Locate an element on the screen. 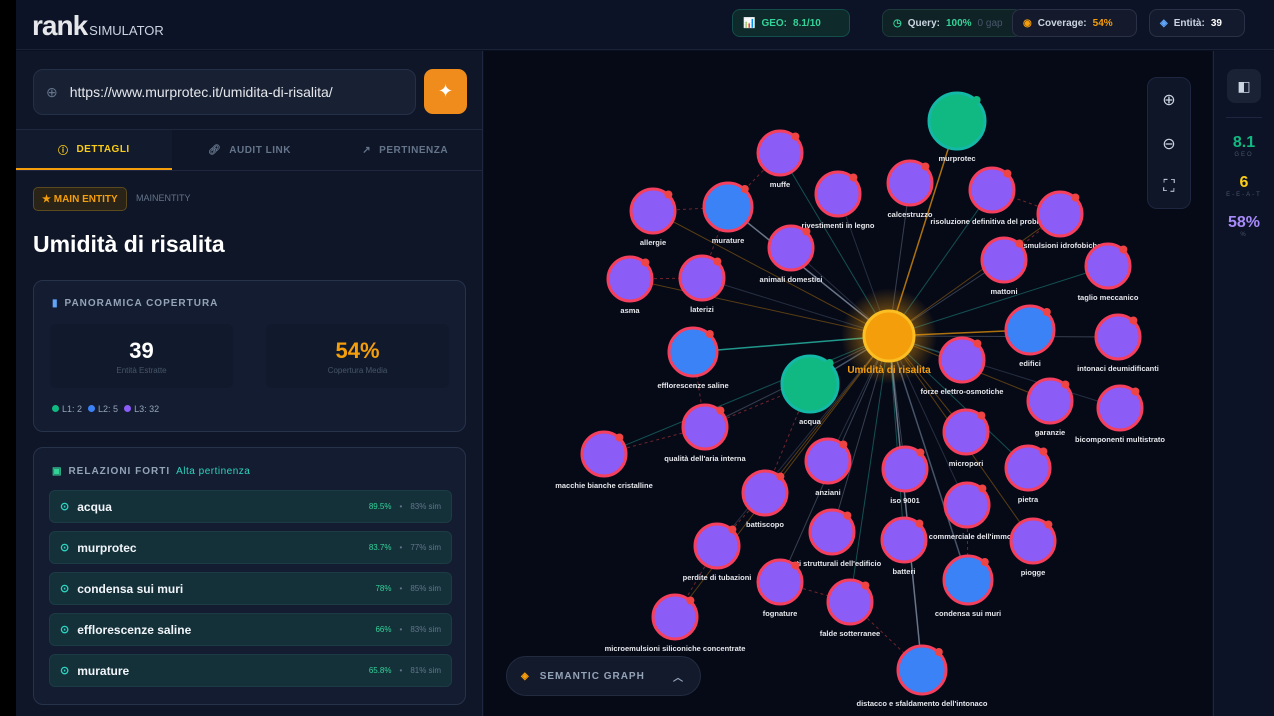 Image resolution: width=1274 pixels, height=716 pixels. node-label: falde sotterranee is located at coordinates (850, 633).